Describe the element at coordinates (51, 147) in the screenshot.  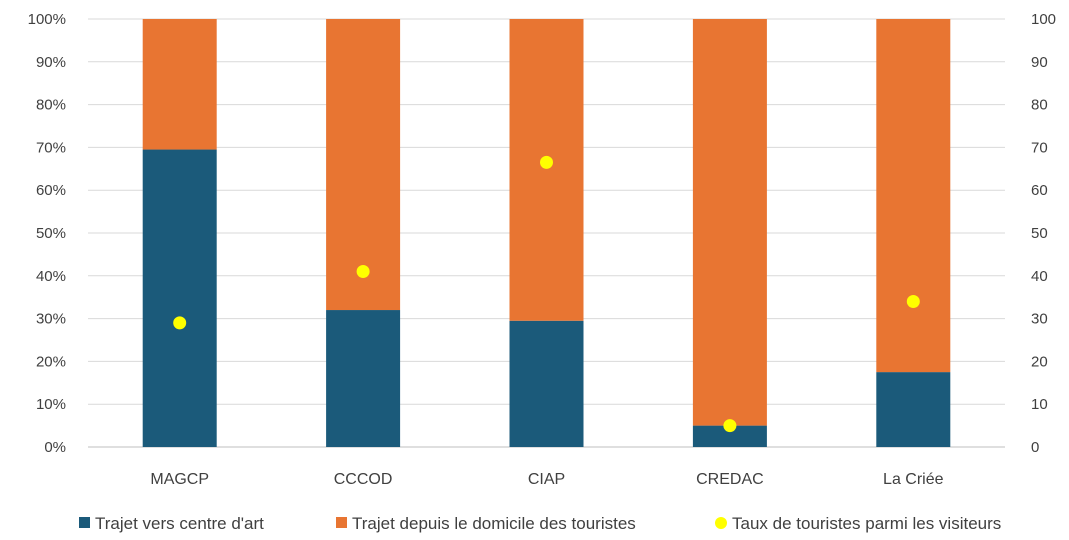
I see `left-axis-tick-label: 70%` at that location.